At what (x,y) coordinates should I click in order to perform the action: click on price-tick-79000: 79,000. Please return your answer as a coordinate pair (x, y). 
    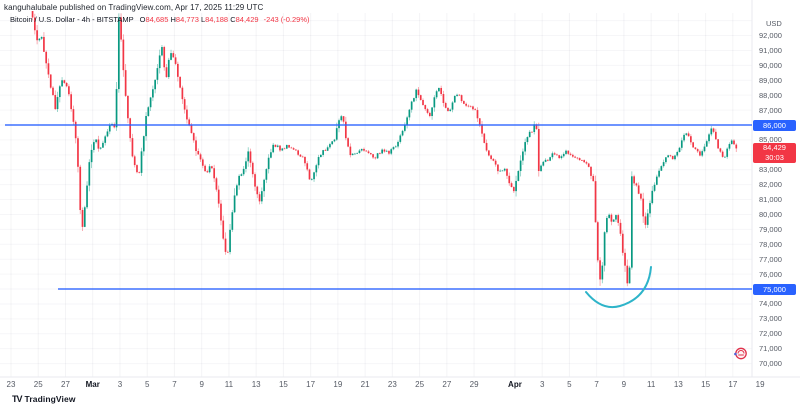
    Looking at the image, I should click on (770, 229).